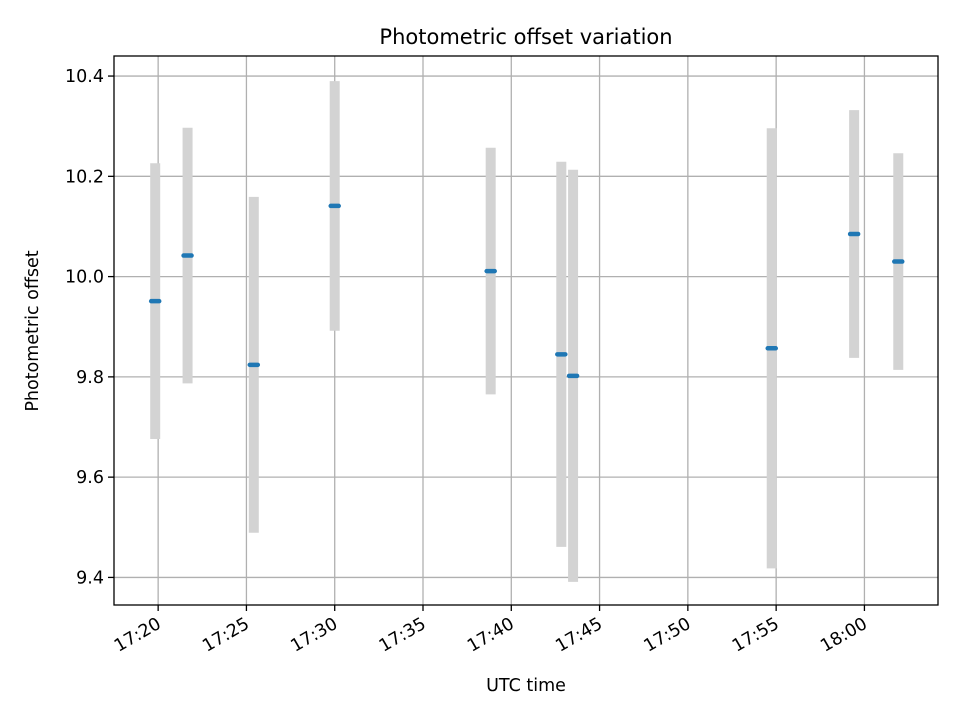 This screenshot has width=960, height=720. What do you see at coordinates (138, 635) in the screenshot?
I see `x-tick-label: 17:20` at bounding box center [138, 635].